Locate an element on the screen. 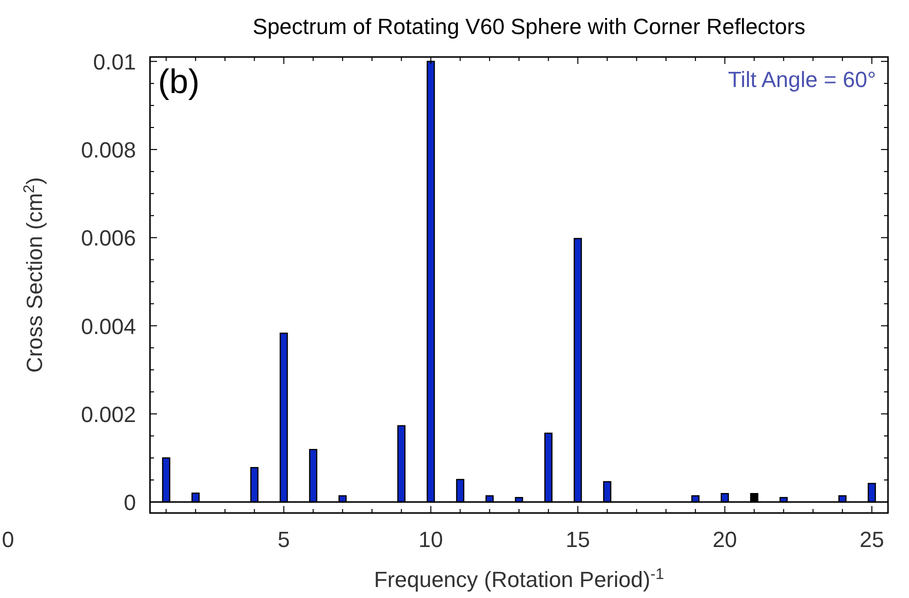 This screenshot has height=598, width=909. x-tick-label: 10 is located at coordinates (431, 539).